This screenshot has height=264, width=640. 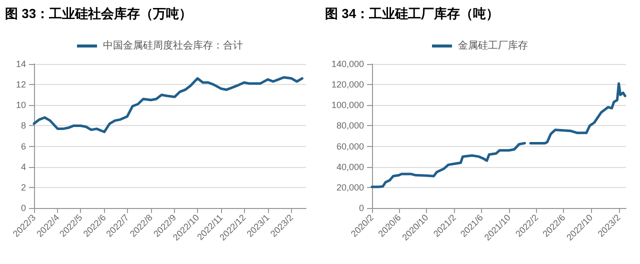 I want to click on y-tick-label: 8, so click(x=23, y=125).